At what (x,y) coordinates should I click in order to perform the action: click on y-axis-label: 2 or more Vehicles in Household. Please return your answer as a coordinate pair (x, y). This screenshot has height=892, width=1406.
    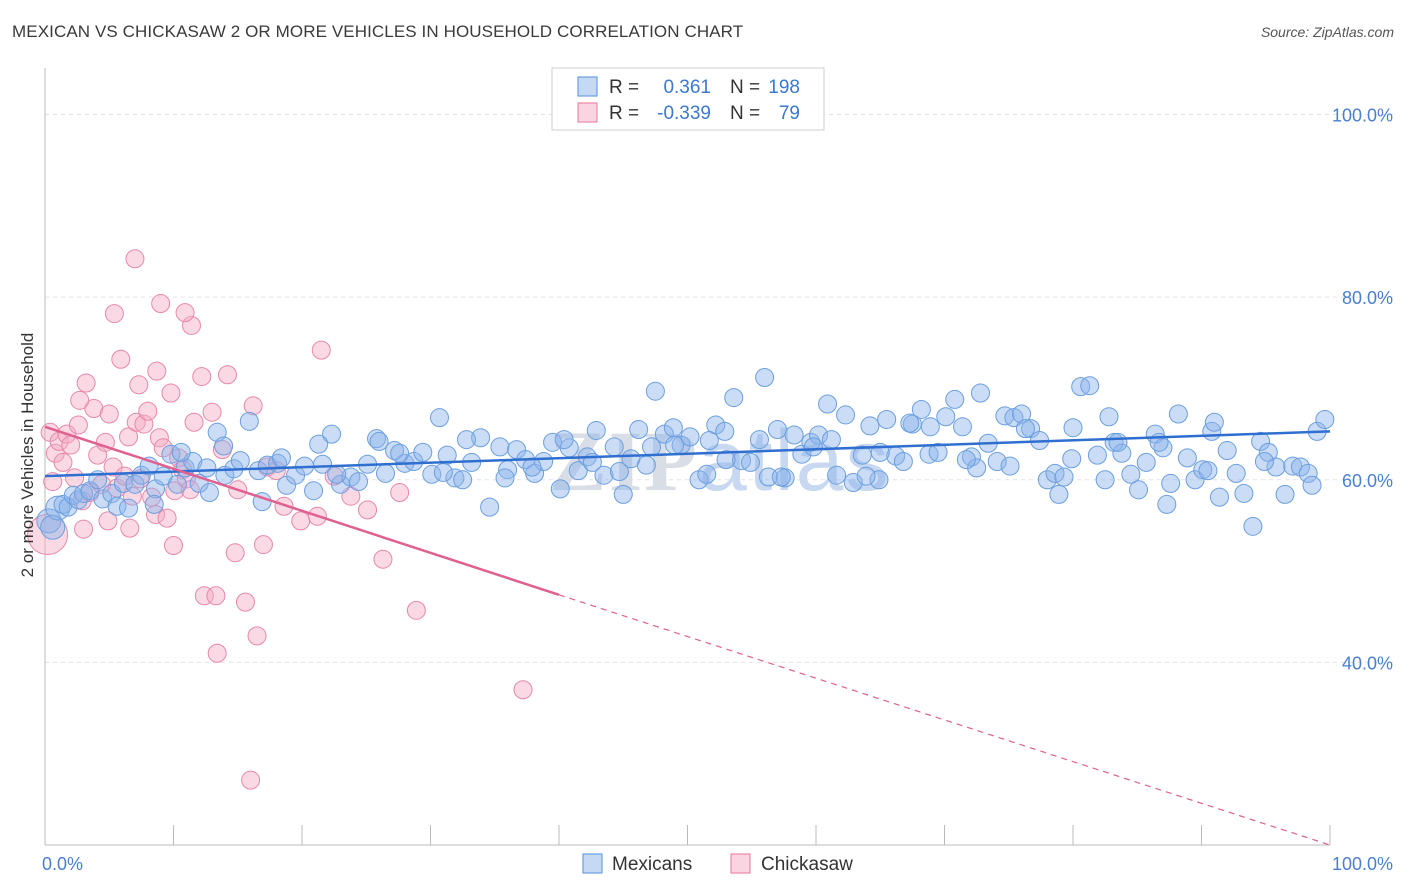
    Looking at the image, I should click on (27, 455).